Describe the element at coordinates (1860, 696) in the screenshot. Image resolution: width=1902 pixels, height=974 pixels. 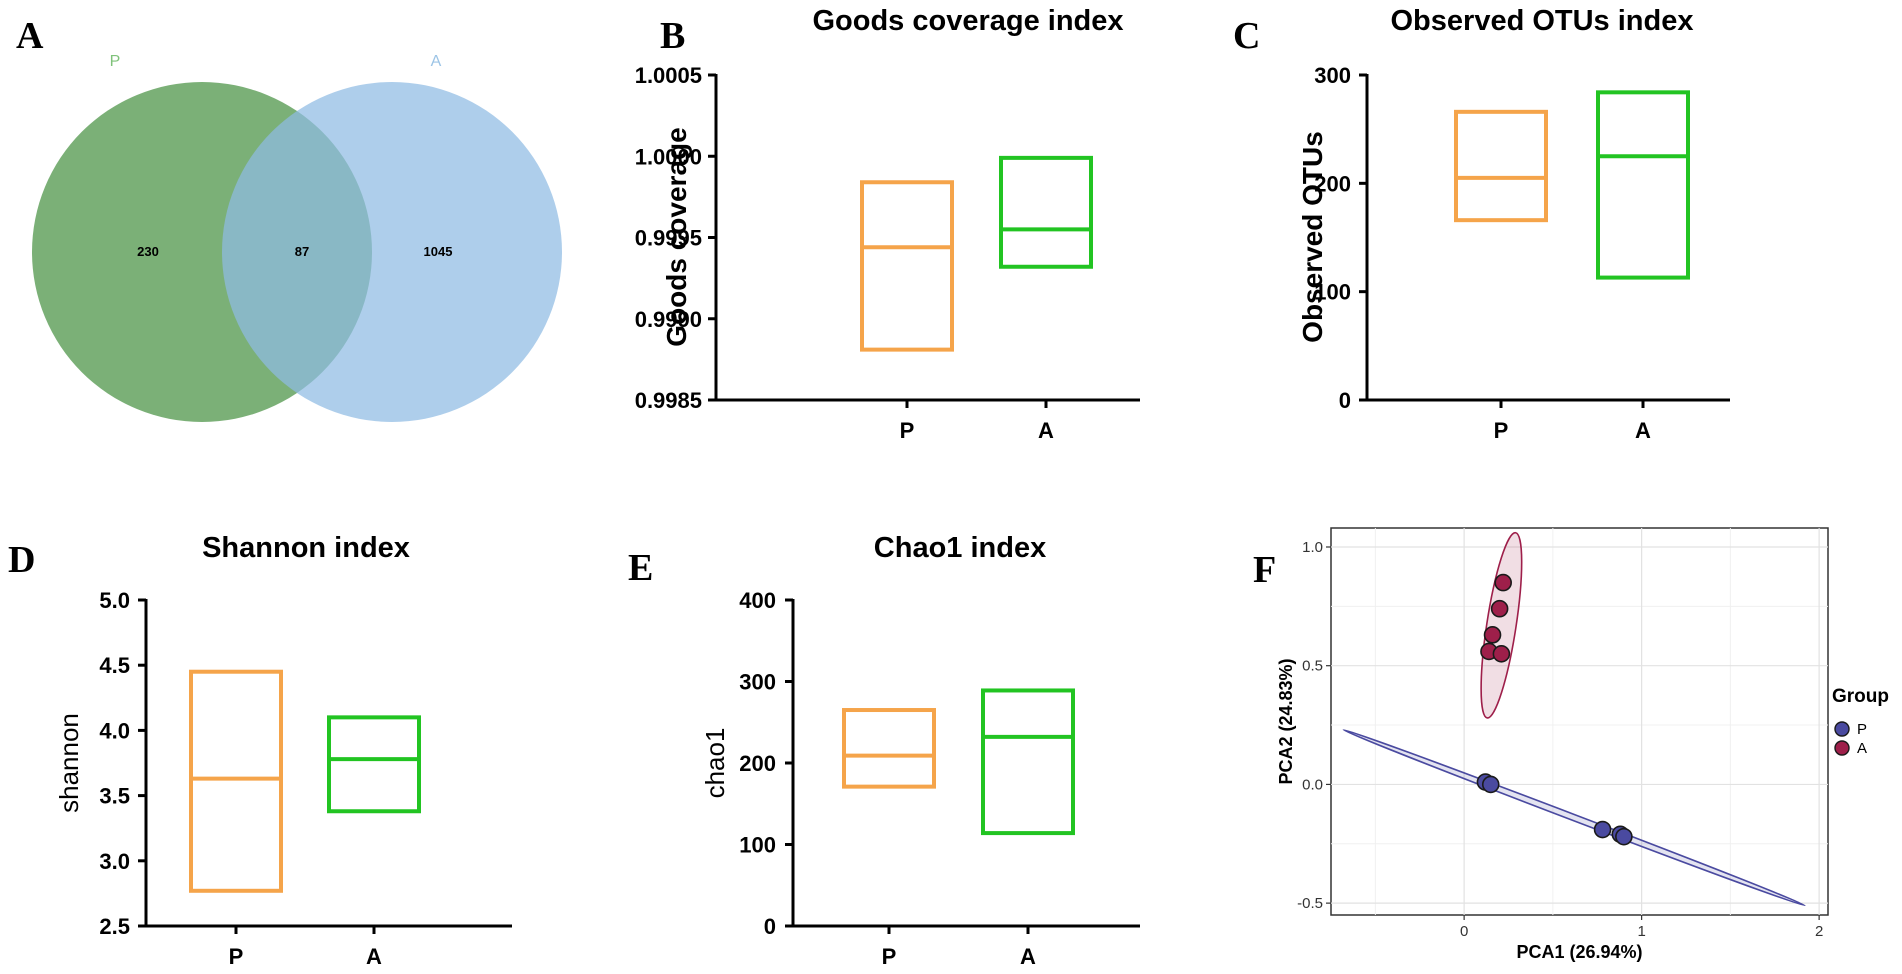
I see `legend-title: Group` at that location.